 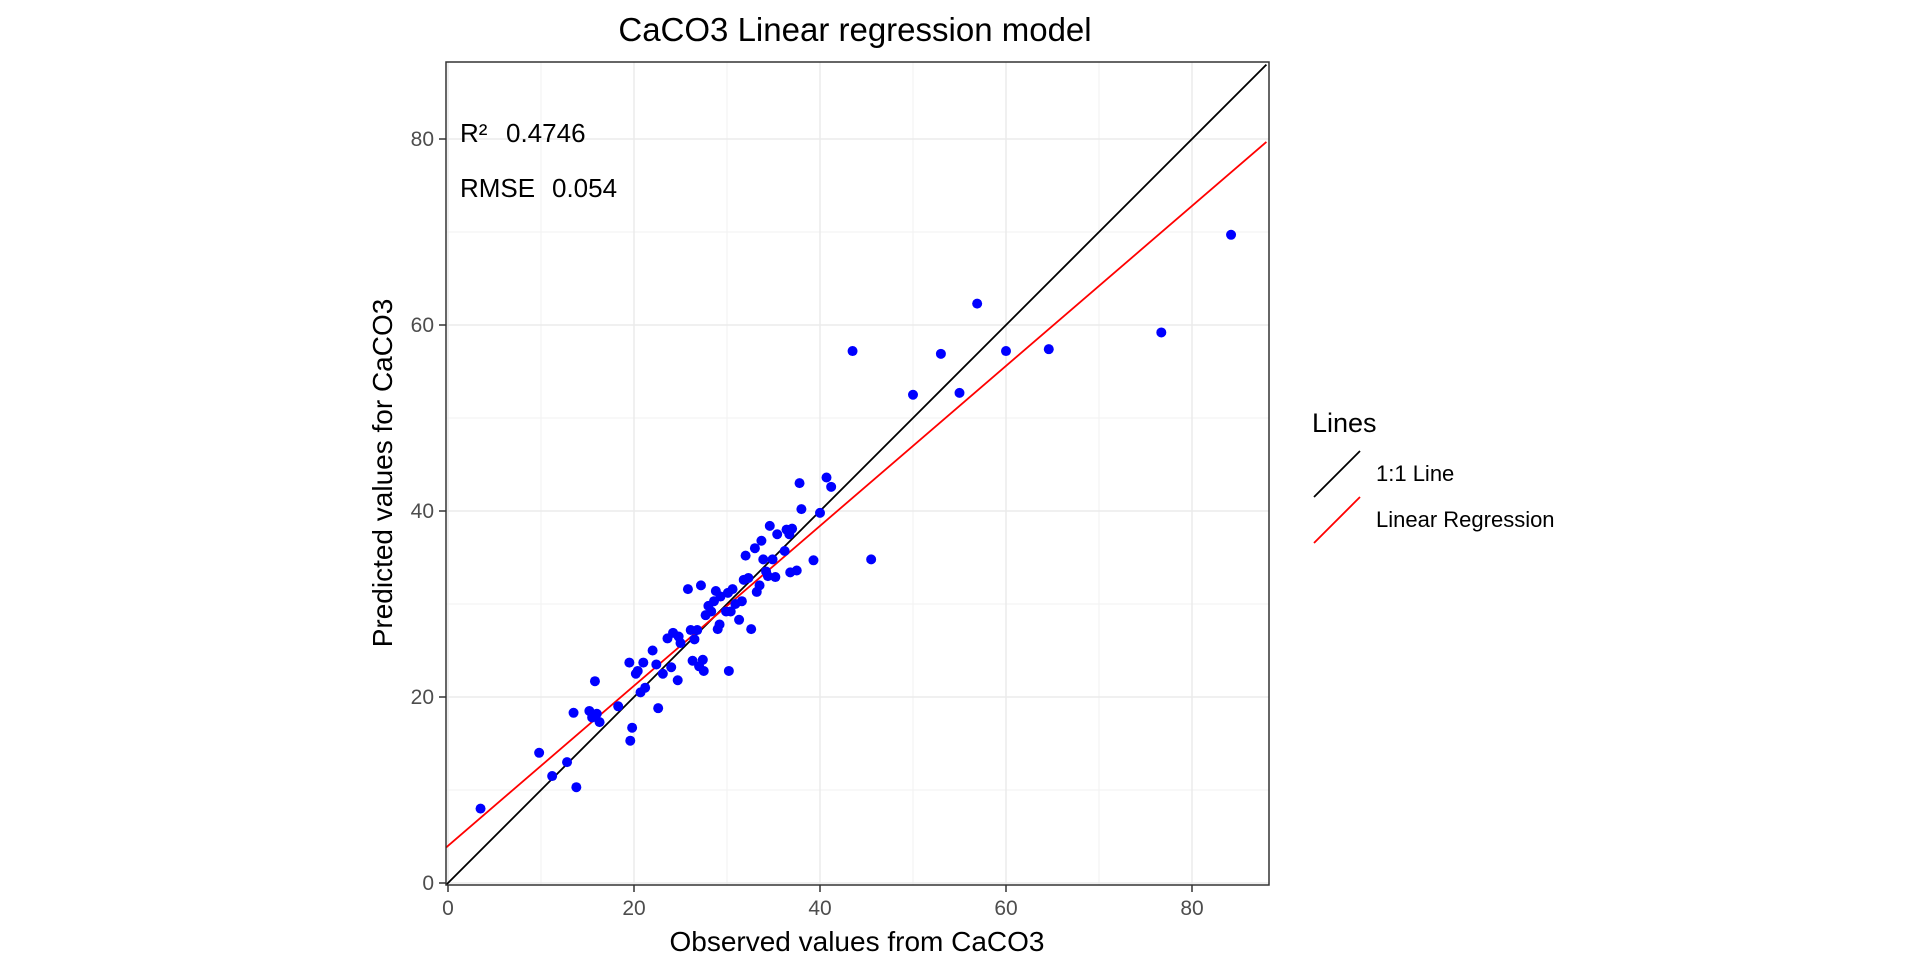 I want to click on x-tick-label: 0, so click(x=448, y=908).